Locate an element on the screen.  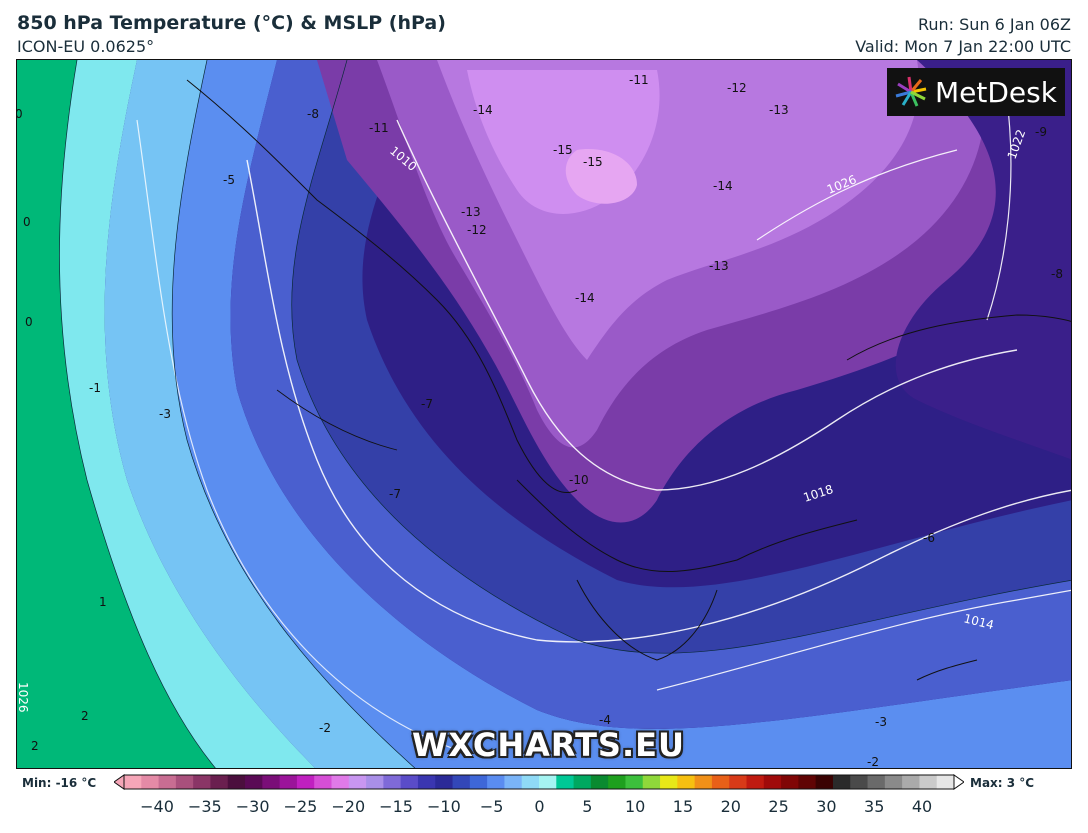
colorbar-tick-label: 10 is located at coordinates (635, 806).